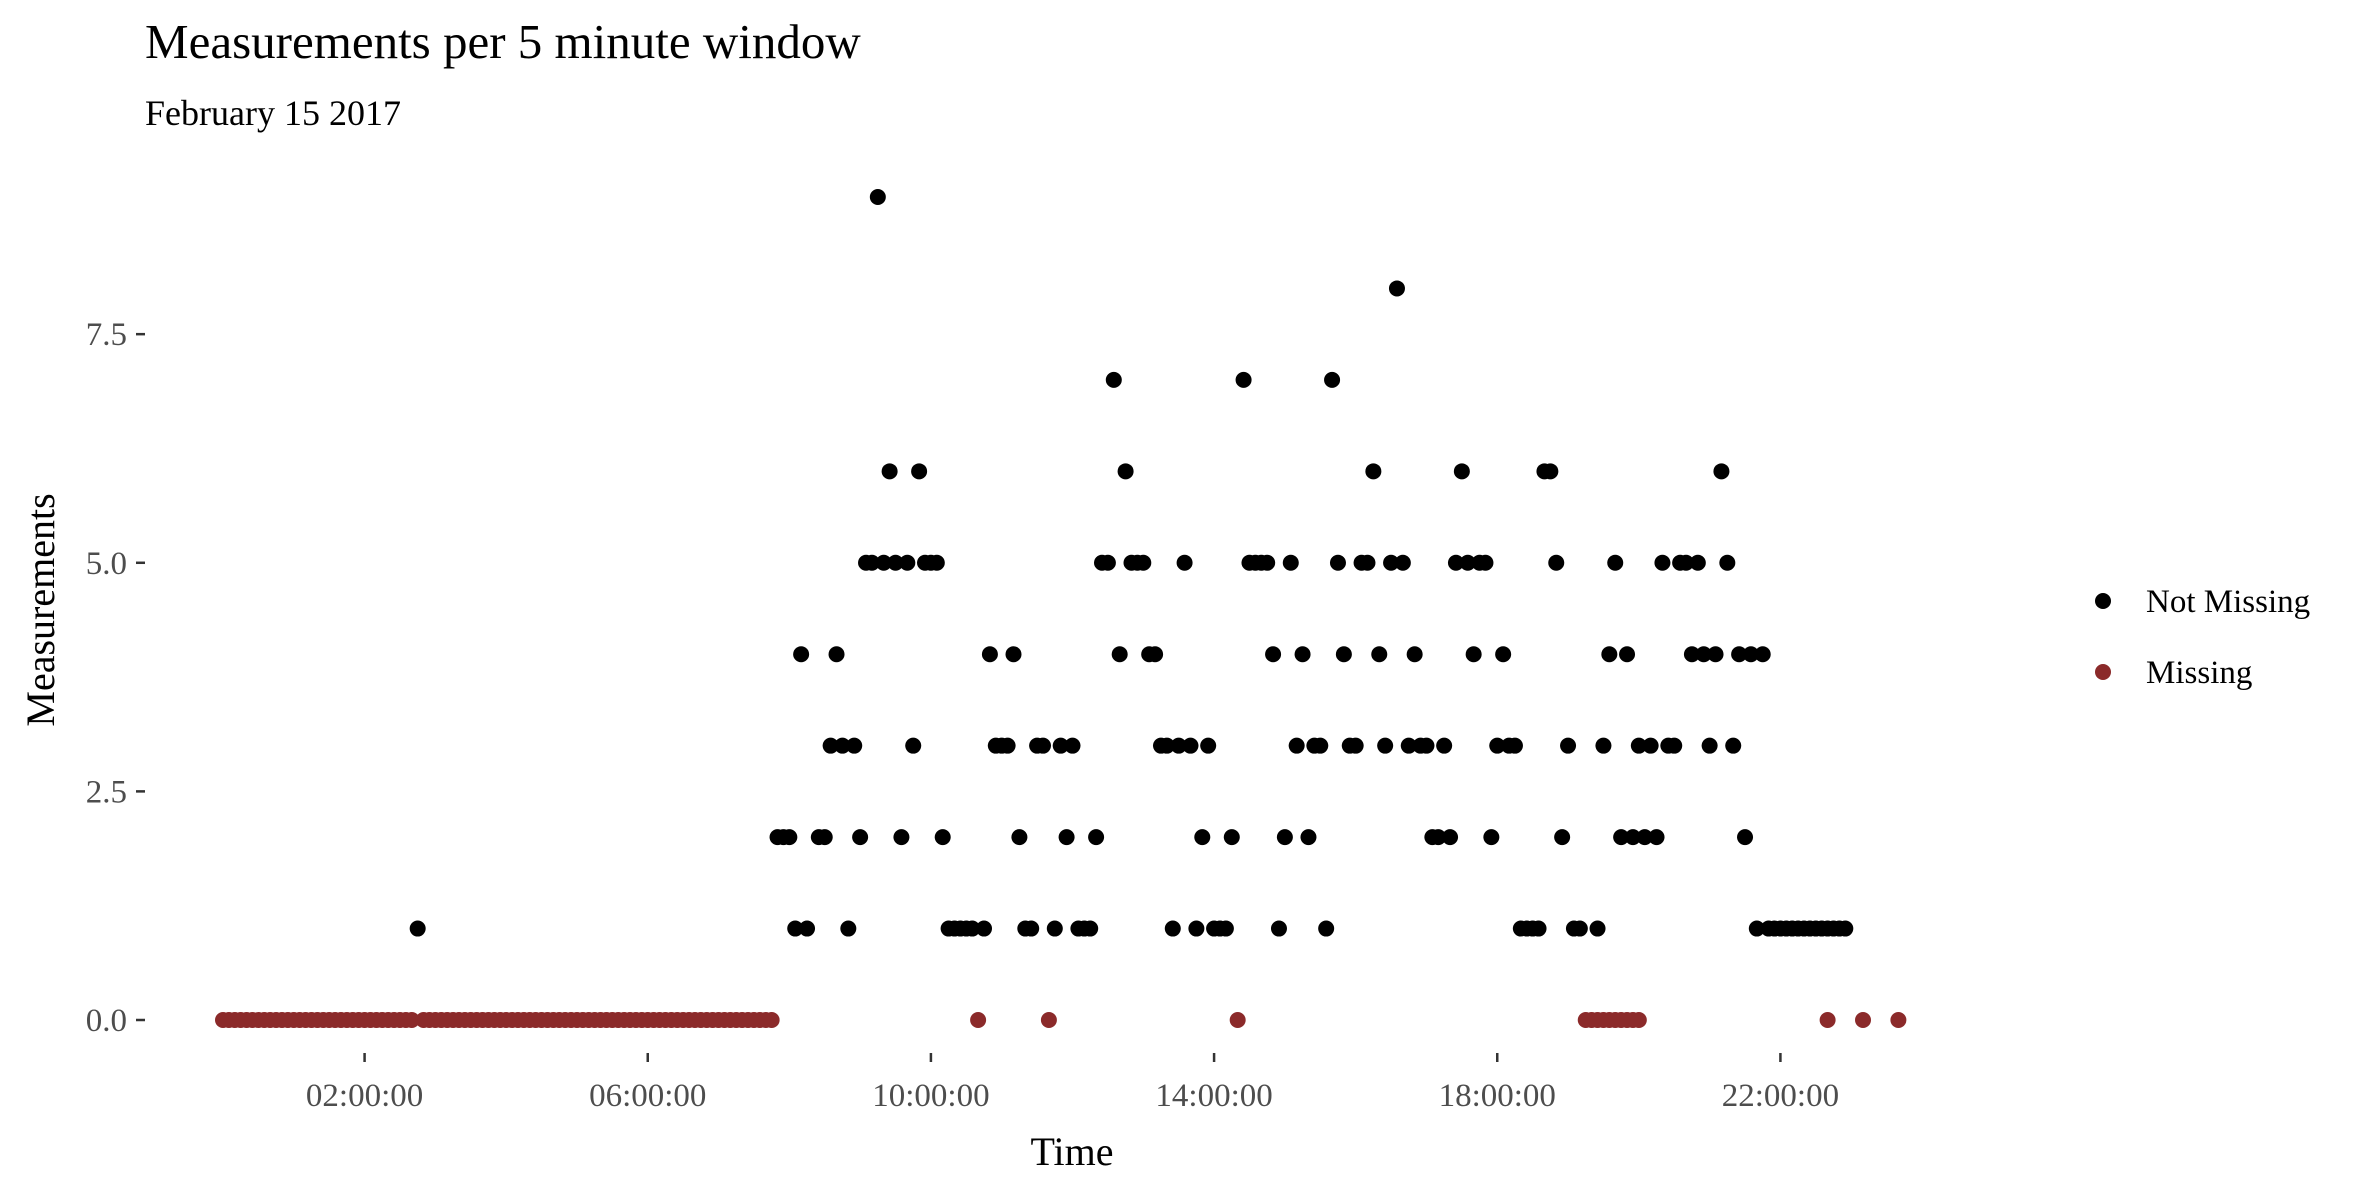 The height and width of the screenshot is (1181, 2362). I want to click on legend-label-missing: Missing, so click(2199, 673).